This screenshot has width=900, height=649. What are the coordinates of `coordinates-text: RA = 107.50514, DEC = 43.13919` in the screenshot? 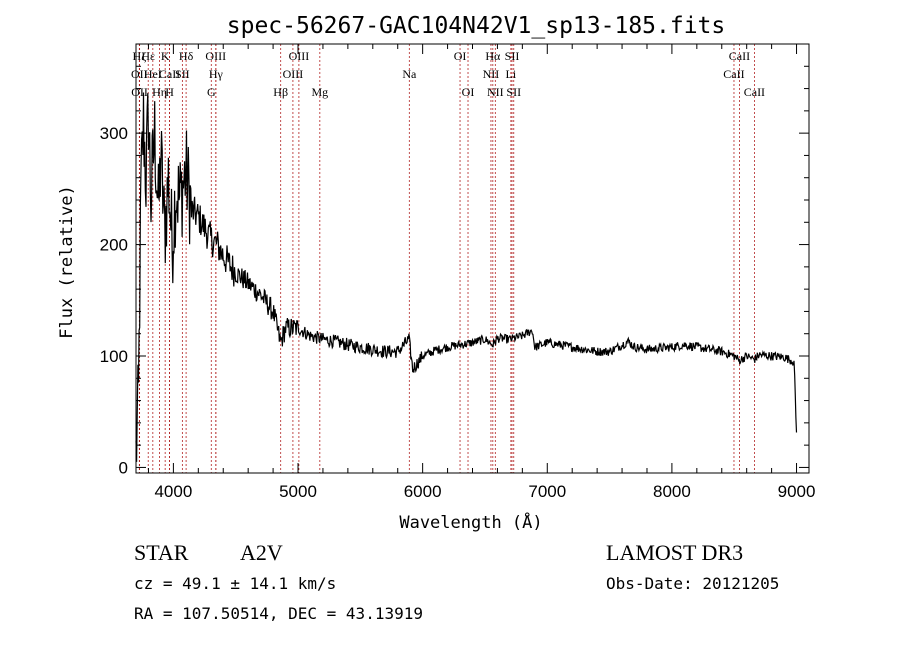 It's located at (278, 613).